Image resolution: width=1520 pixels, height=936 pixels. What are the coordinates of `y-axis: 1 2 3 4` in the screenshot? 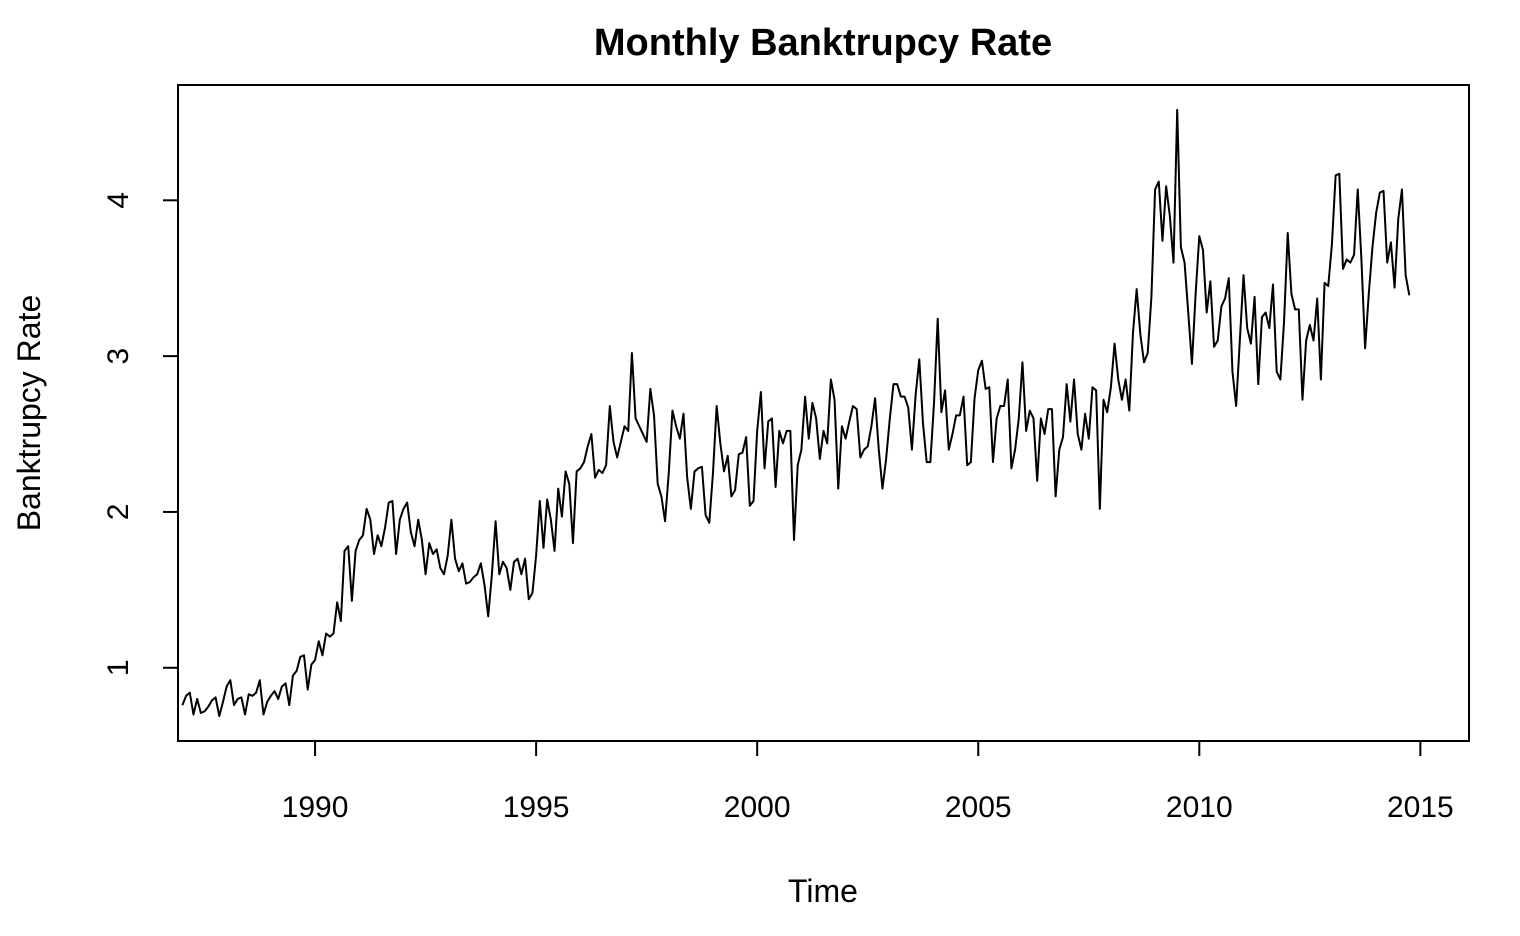 It's located at (140, 434).